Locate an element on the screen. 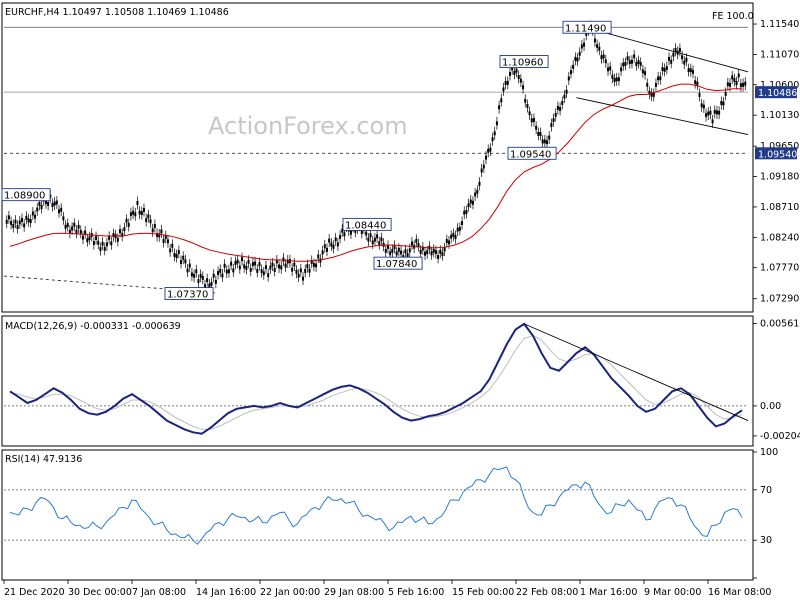 The height and width of the screenshot is (600, 800). y-tick-label: 0.00 is located at coordinates (770, 406).